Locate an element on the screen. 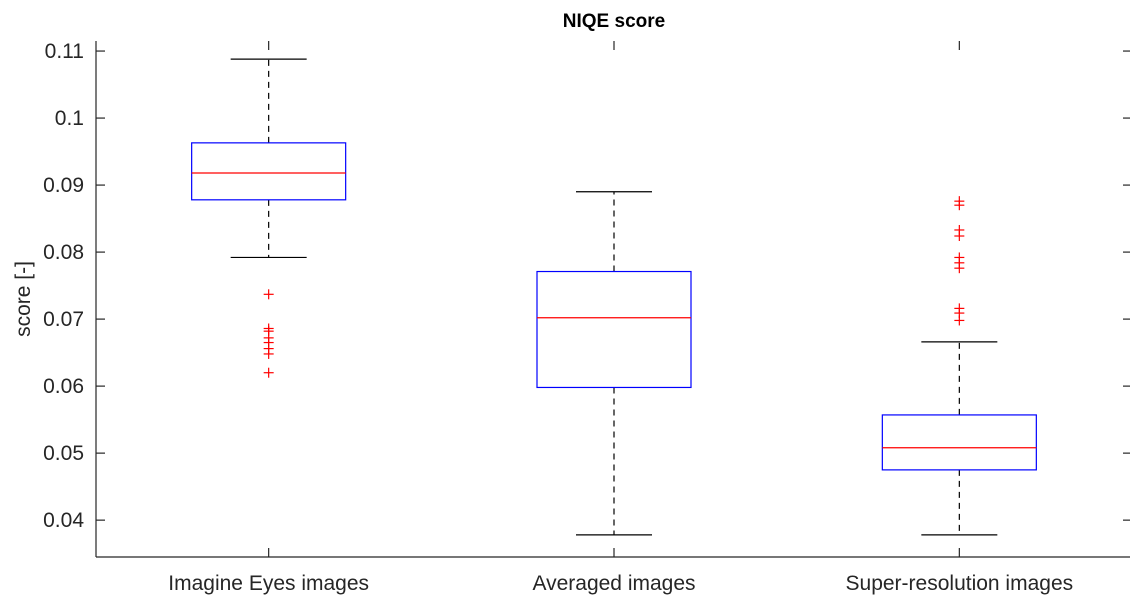  y-axis-label: score [-] is located at coordinates (23, 299).